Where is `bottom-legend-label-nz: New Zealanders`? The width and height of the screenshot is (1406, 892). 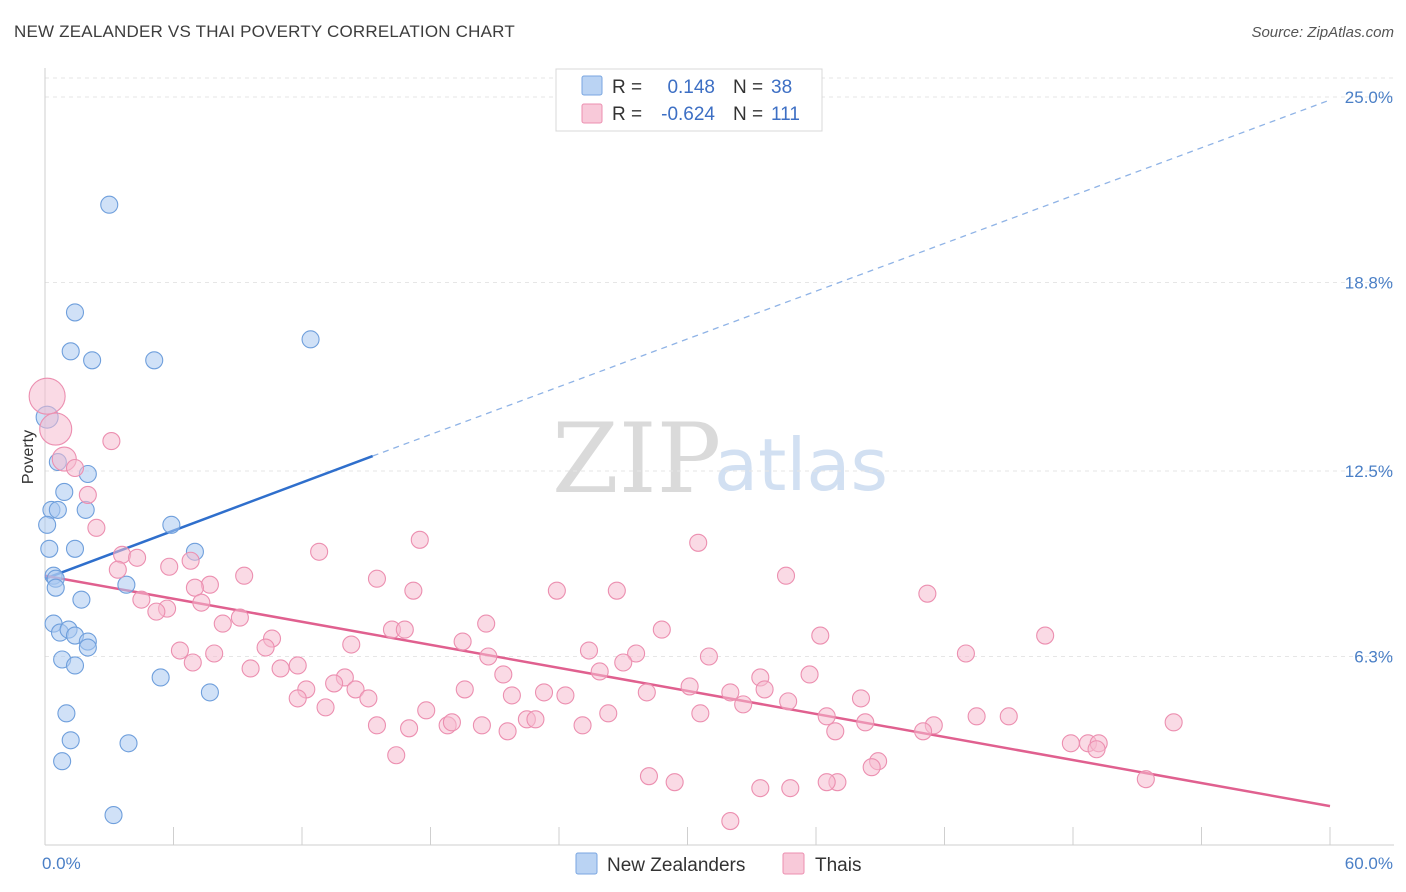
bottom-legend-label-nz: New Zealanders is located at coordinates (676, 865).